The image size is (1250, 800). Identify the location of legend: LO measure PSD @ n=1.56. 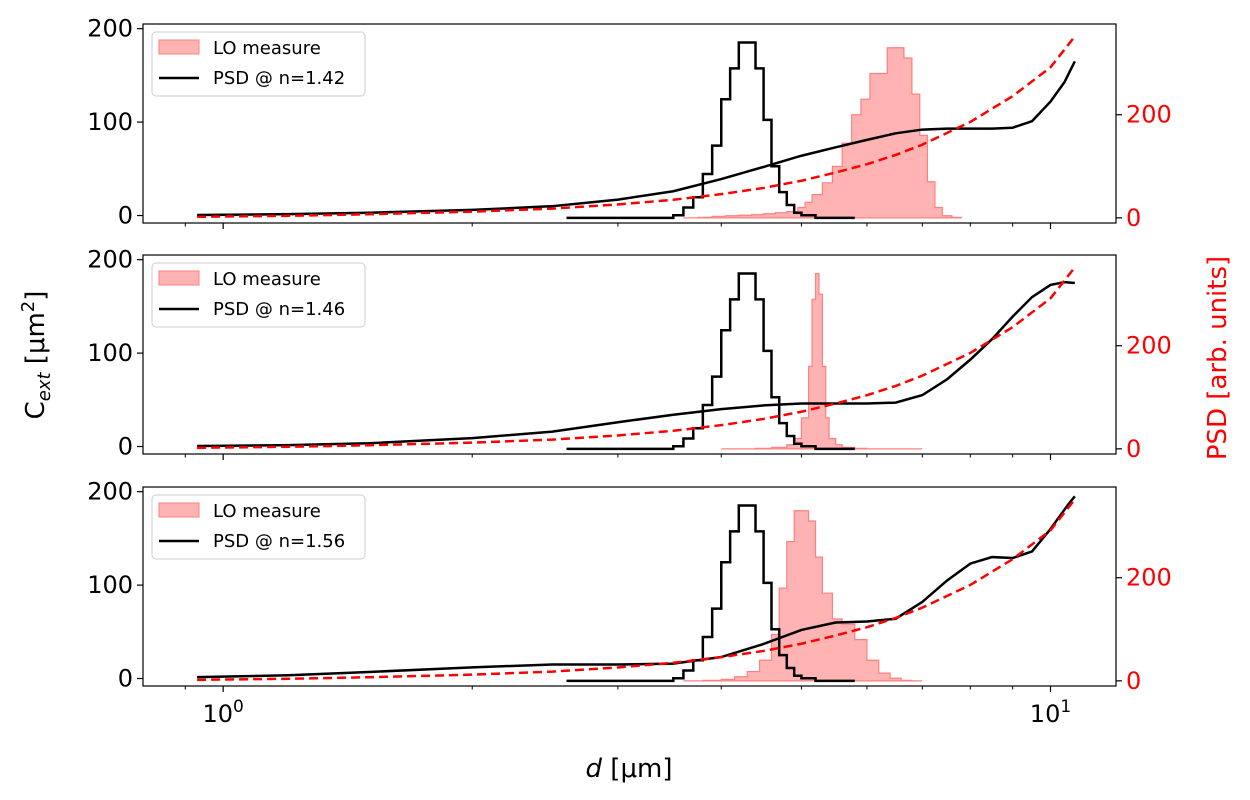
(258, 527).